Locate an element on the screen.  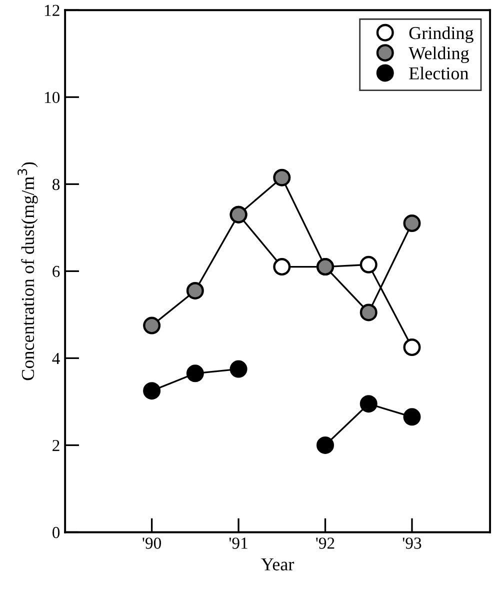
x-tick-label: '91 is located at coordinates (238, 543).